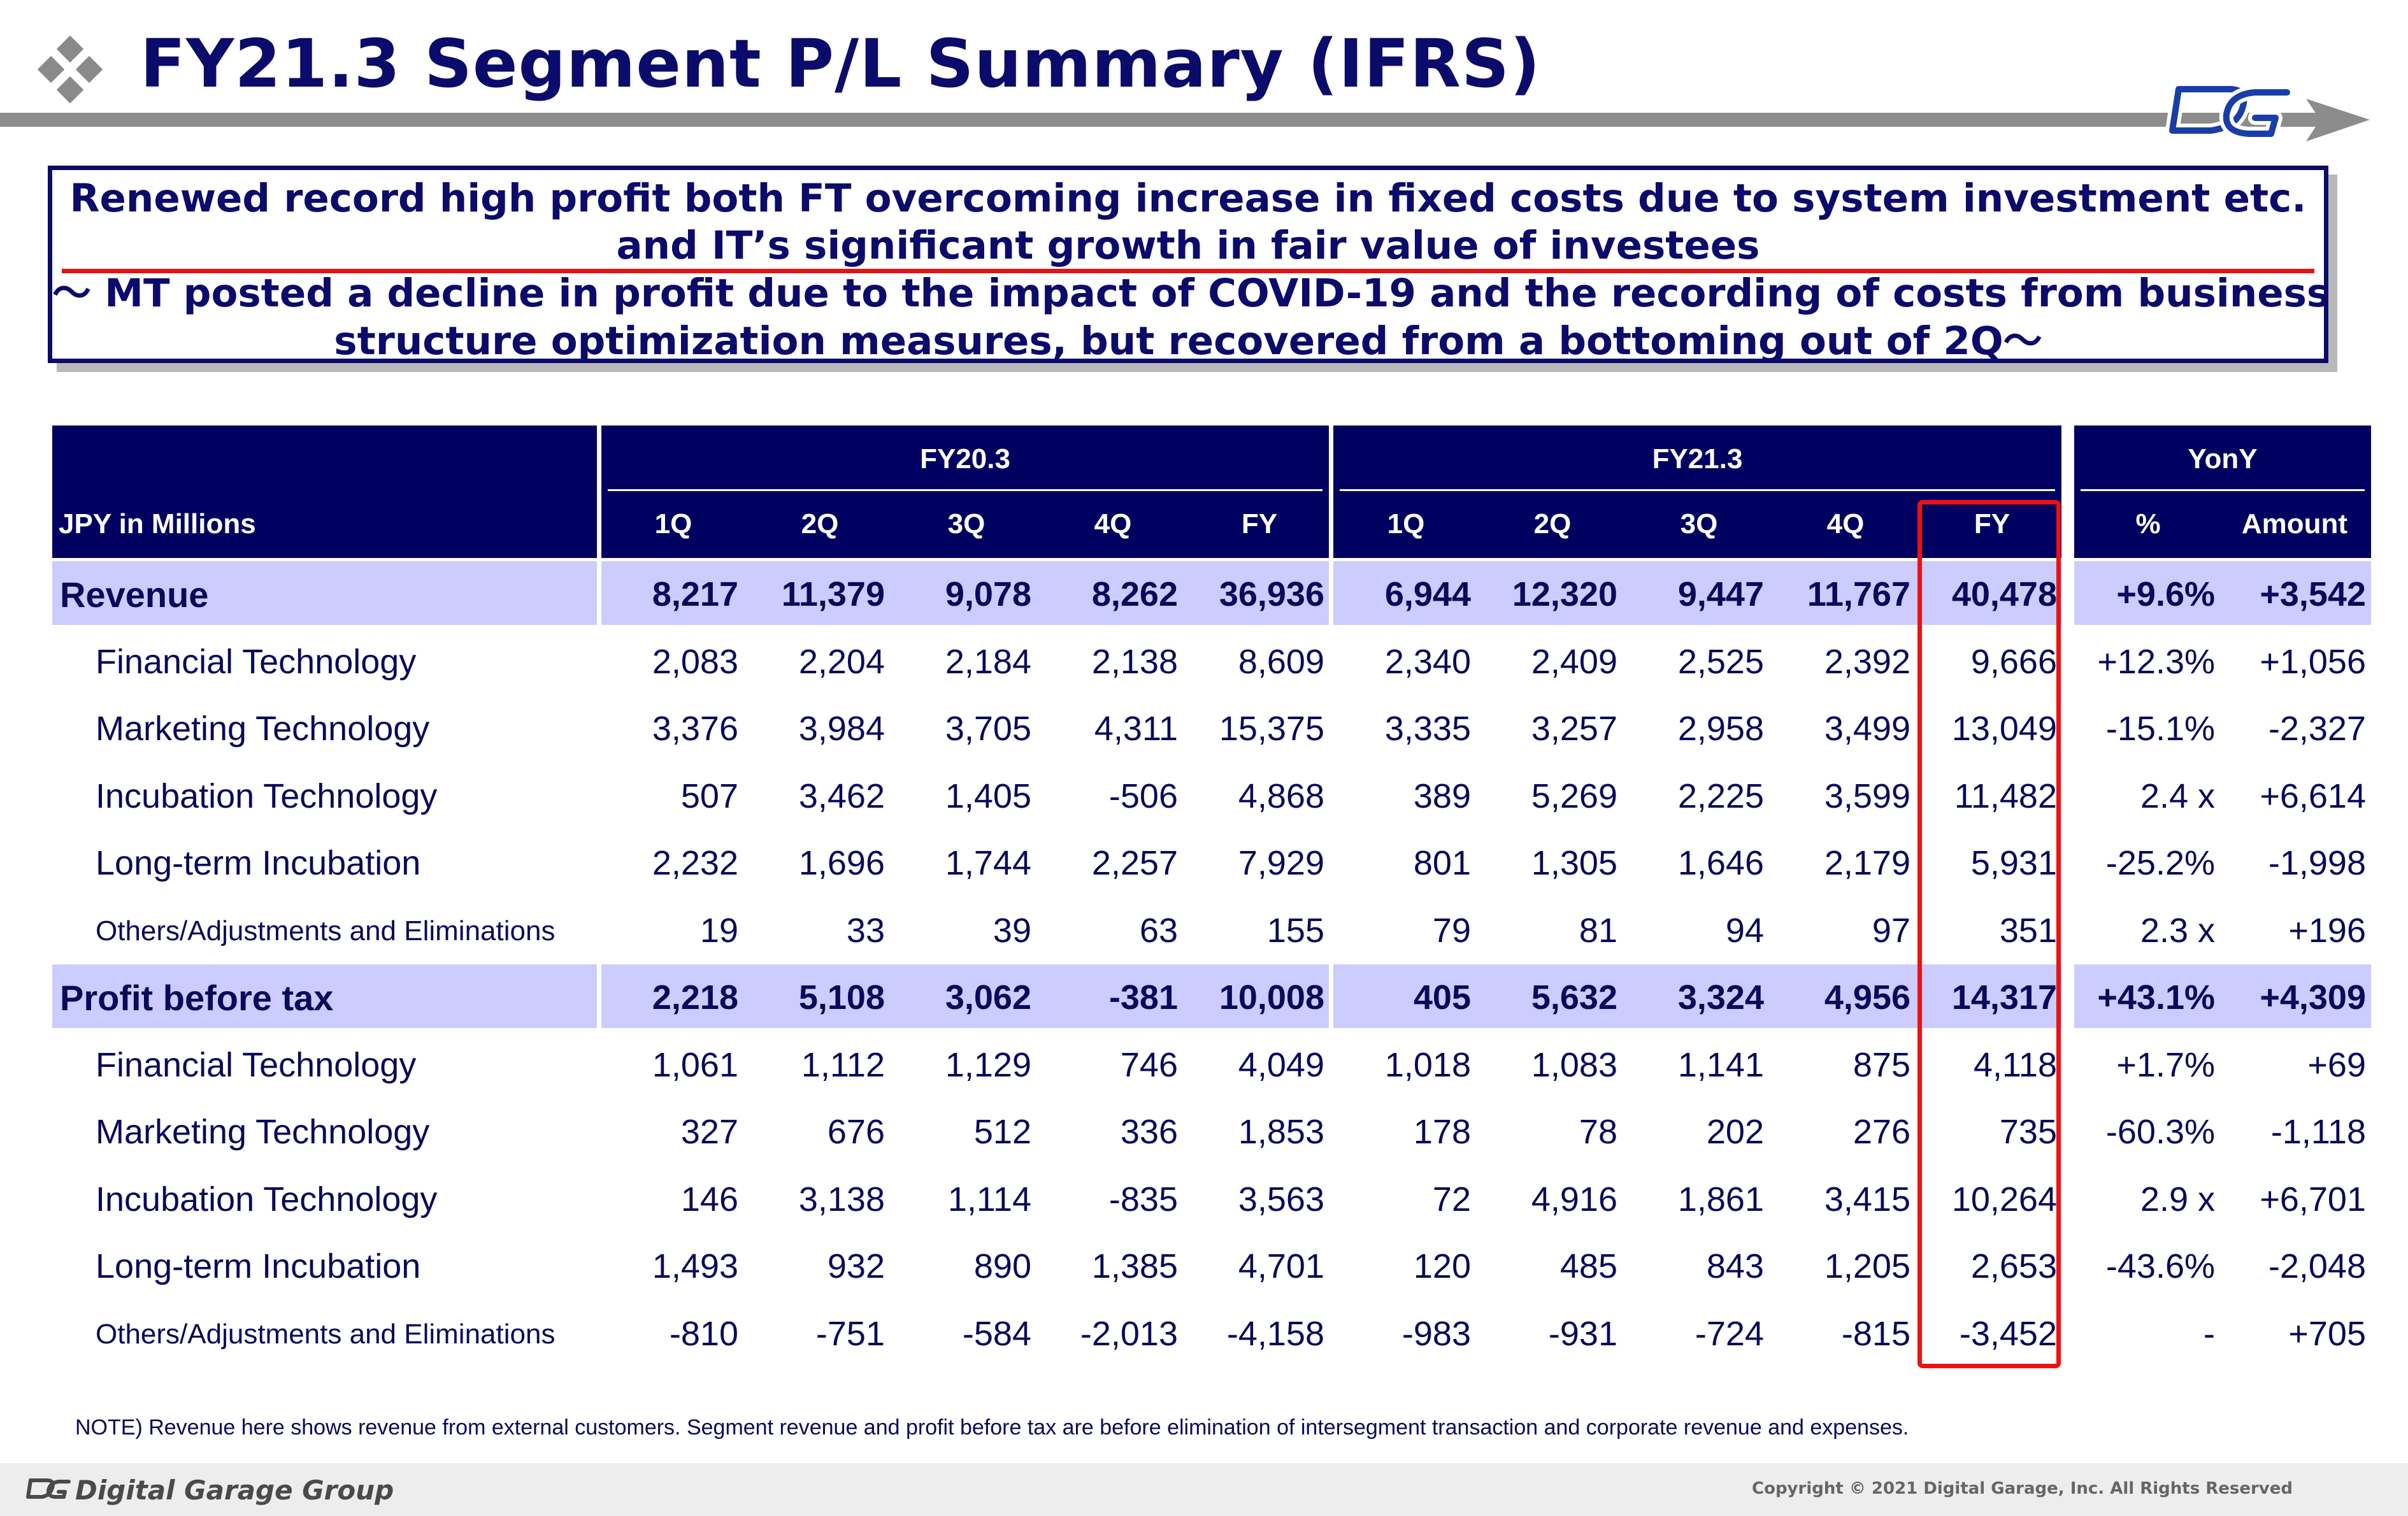 Image resolution: width=2408 pixels, height=1516 pixels. I want to click on column-header: 3Q, so click(966, 524).